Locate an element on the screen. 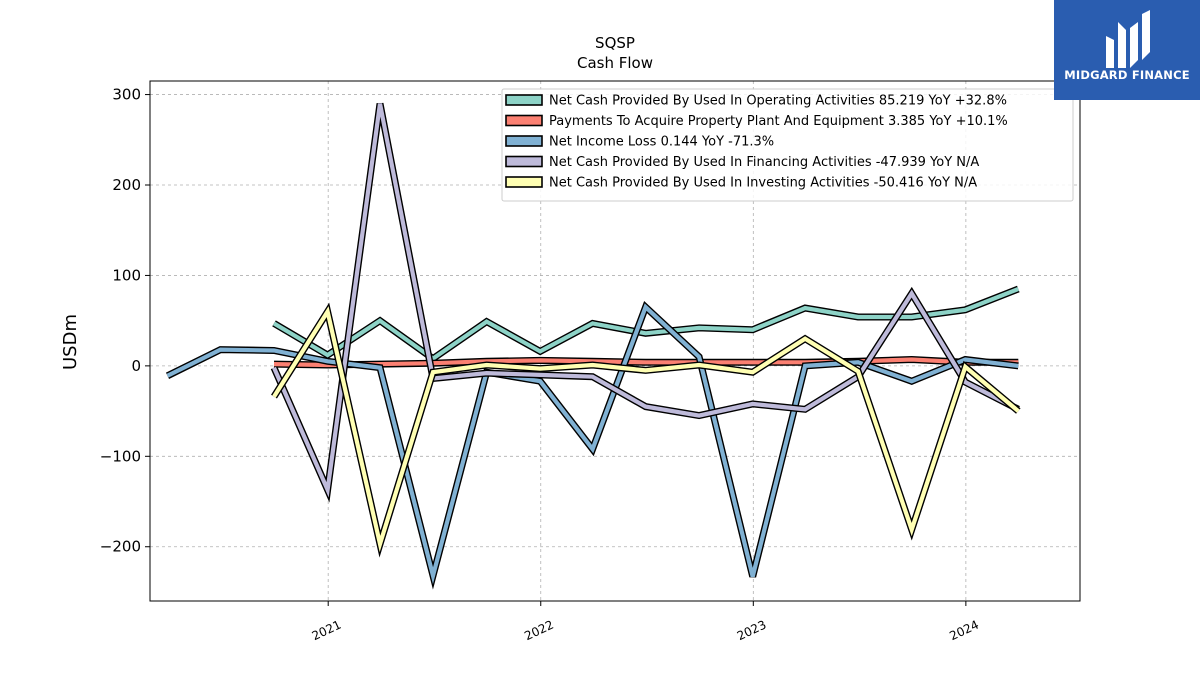 Image resolution: width=1200 pixels, height=675 pixels. y-tick-label: 200 is located at coordinates (126, 185).